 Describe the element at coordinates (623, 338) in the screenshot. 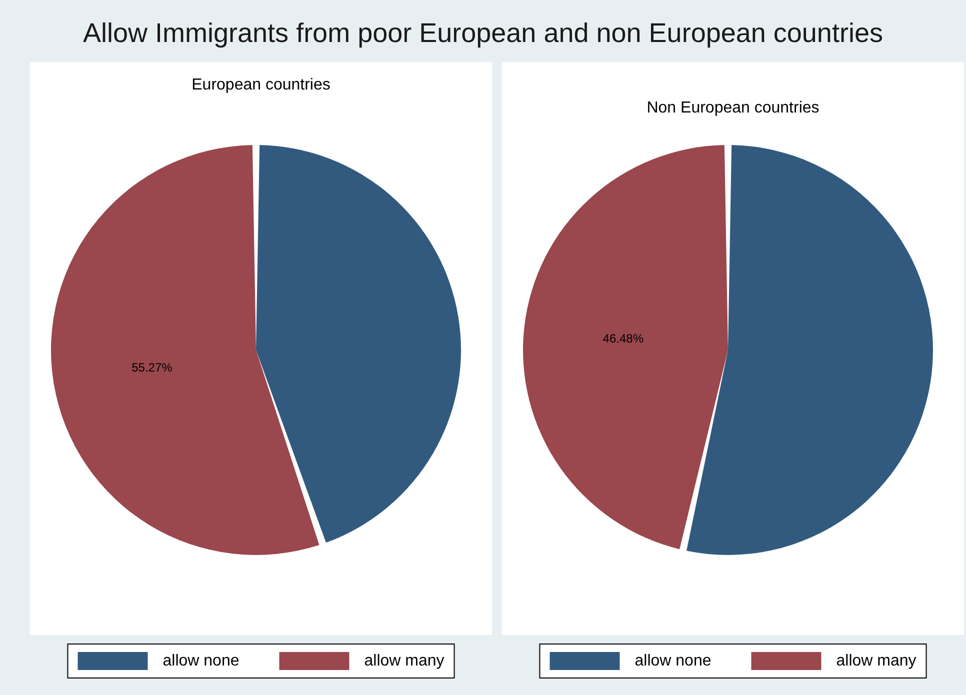

I see `data-label: 46.48%` at that location.